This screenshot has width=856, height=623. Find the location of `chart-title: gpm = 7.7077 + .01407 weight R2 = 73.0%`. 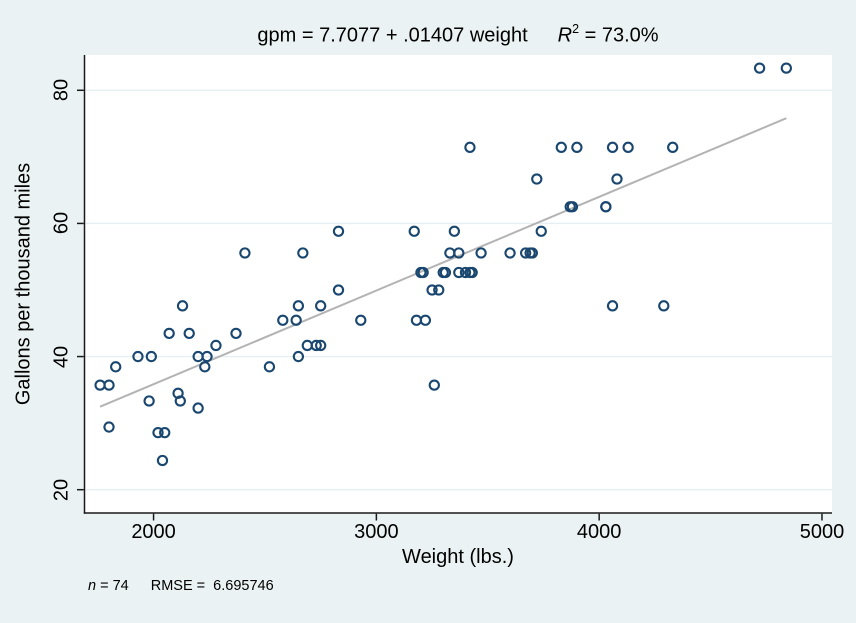

chart-title: gpm = 7.7077 + .01407 weight R2 = 73.0% is located at coordinates (458, 35).